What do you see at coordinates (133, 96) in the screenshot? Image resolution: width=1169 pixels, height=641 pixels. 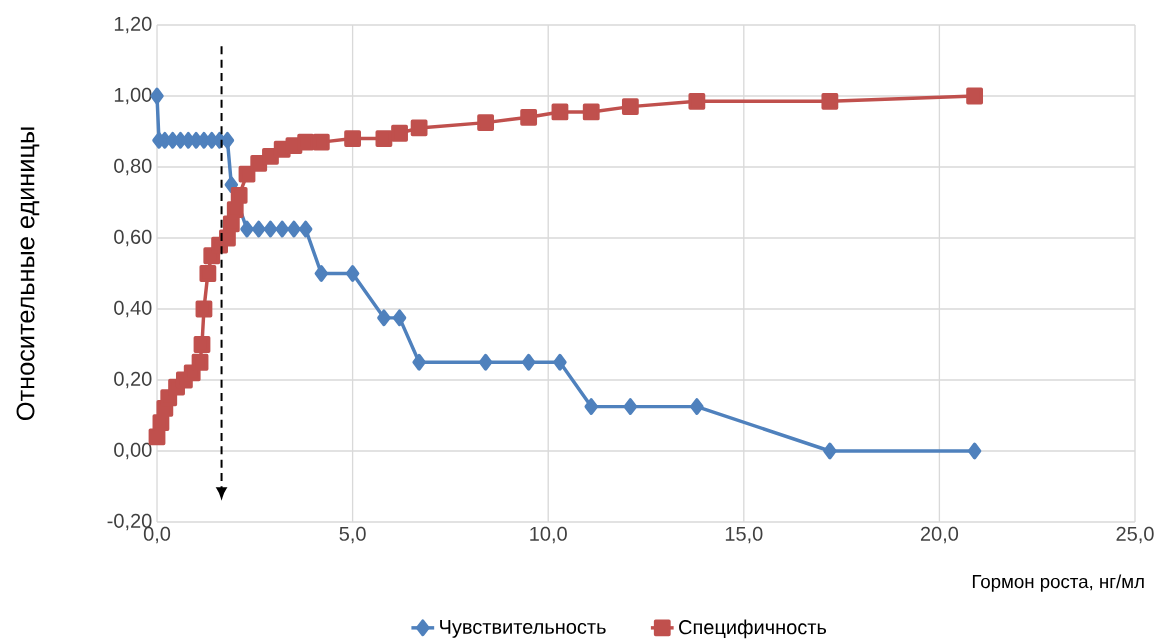 I see `y-tick-label: 1,00` at bounding box center [133, 96].